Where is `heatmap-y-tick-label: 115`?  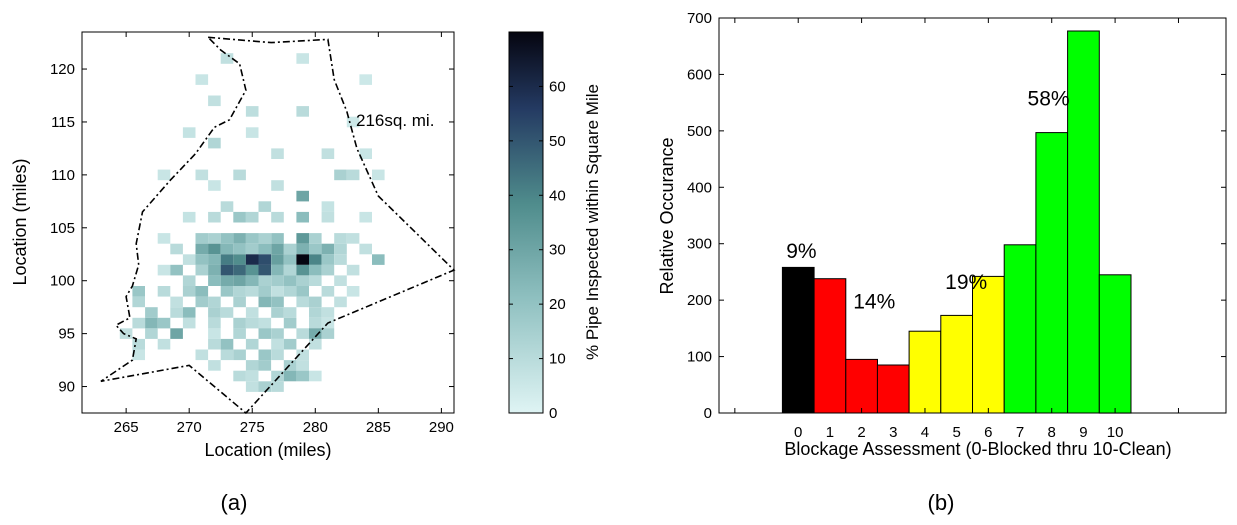 heatmap-y-tick-label: 115 is located at coordinates (63, 122).